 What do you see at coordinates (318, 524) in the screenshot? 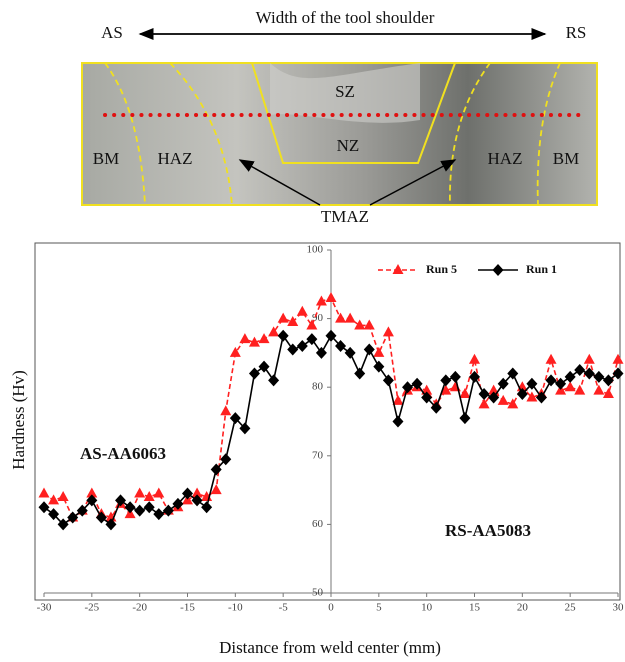
I see `y-tick-label: 60` at bounding box center [318, 524].